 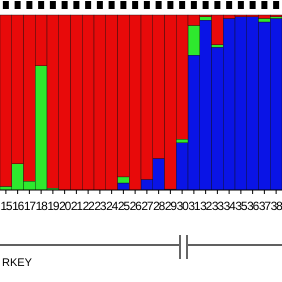 What do you see at coordinates (265, 206) in the screenshot?
I see `x-tick-label: 37` at bounding box center [265, 206].